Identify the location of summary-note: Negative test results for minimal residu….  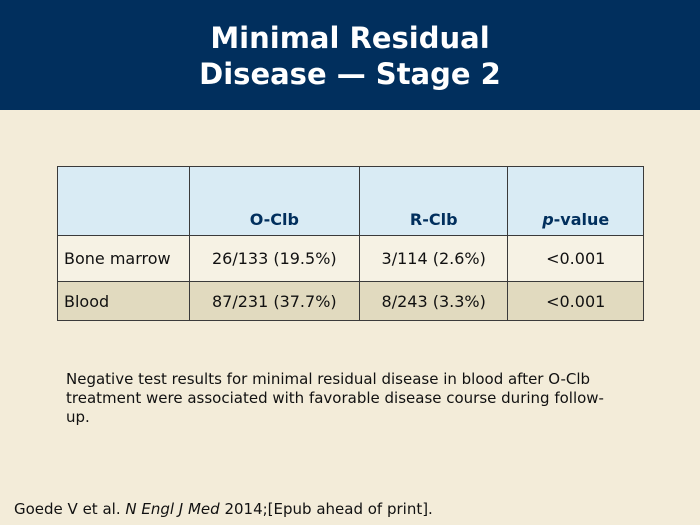
(335, 398).